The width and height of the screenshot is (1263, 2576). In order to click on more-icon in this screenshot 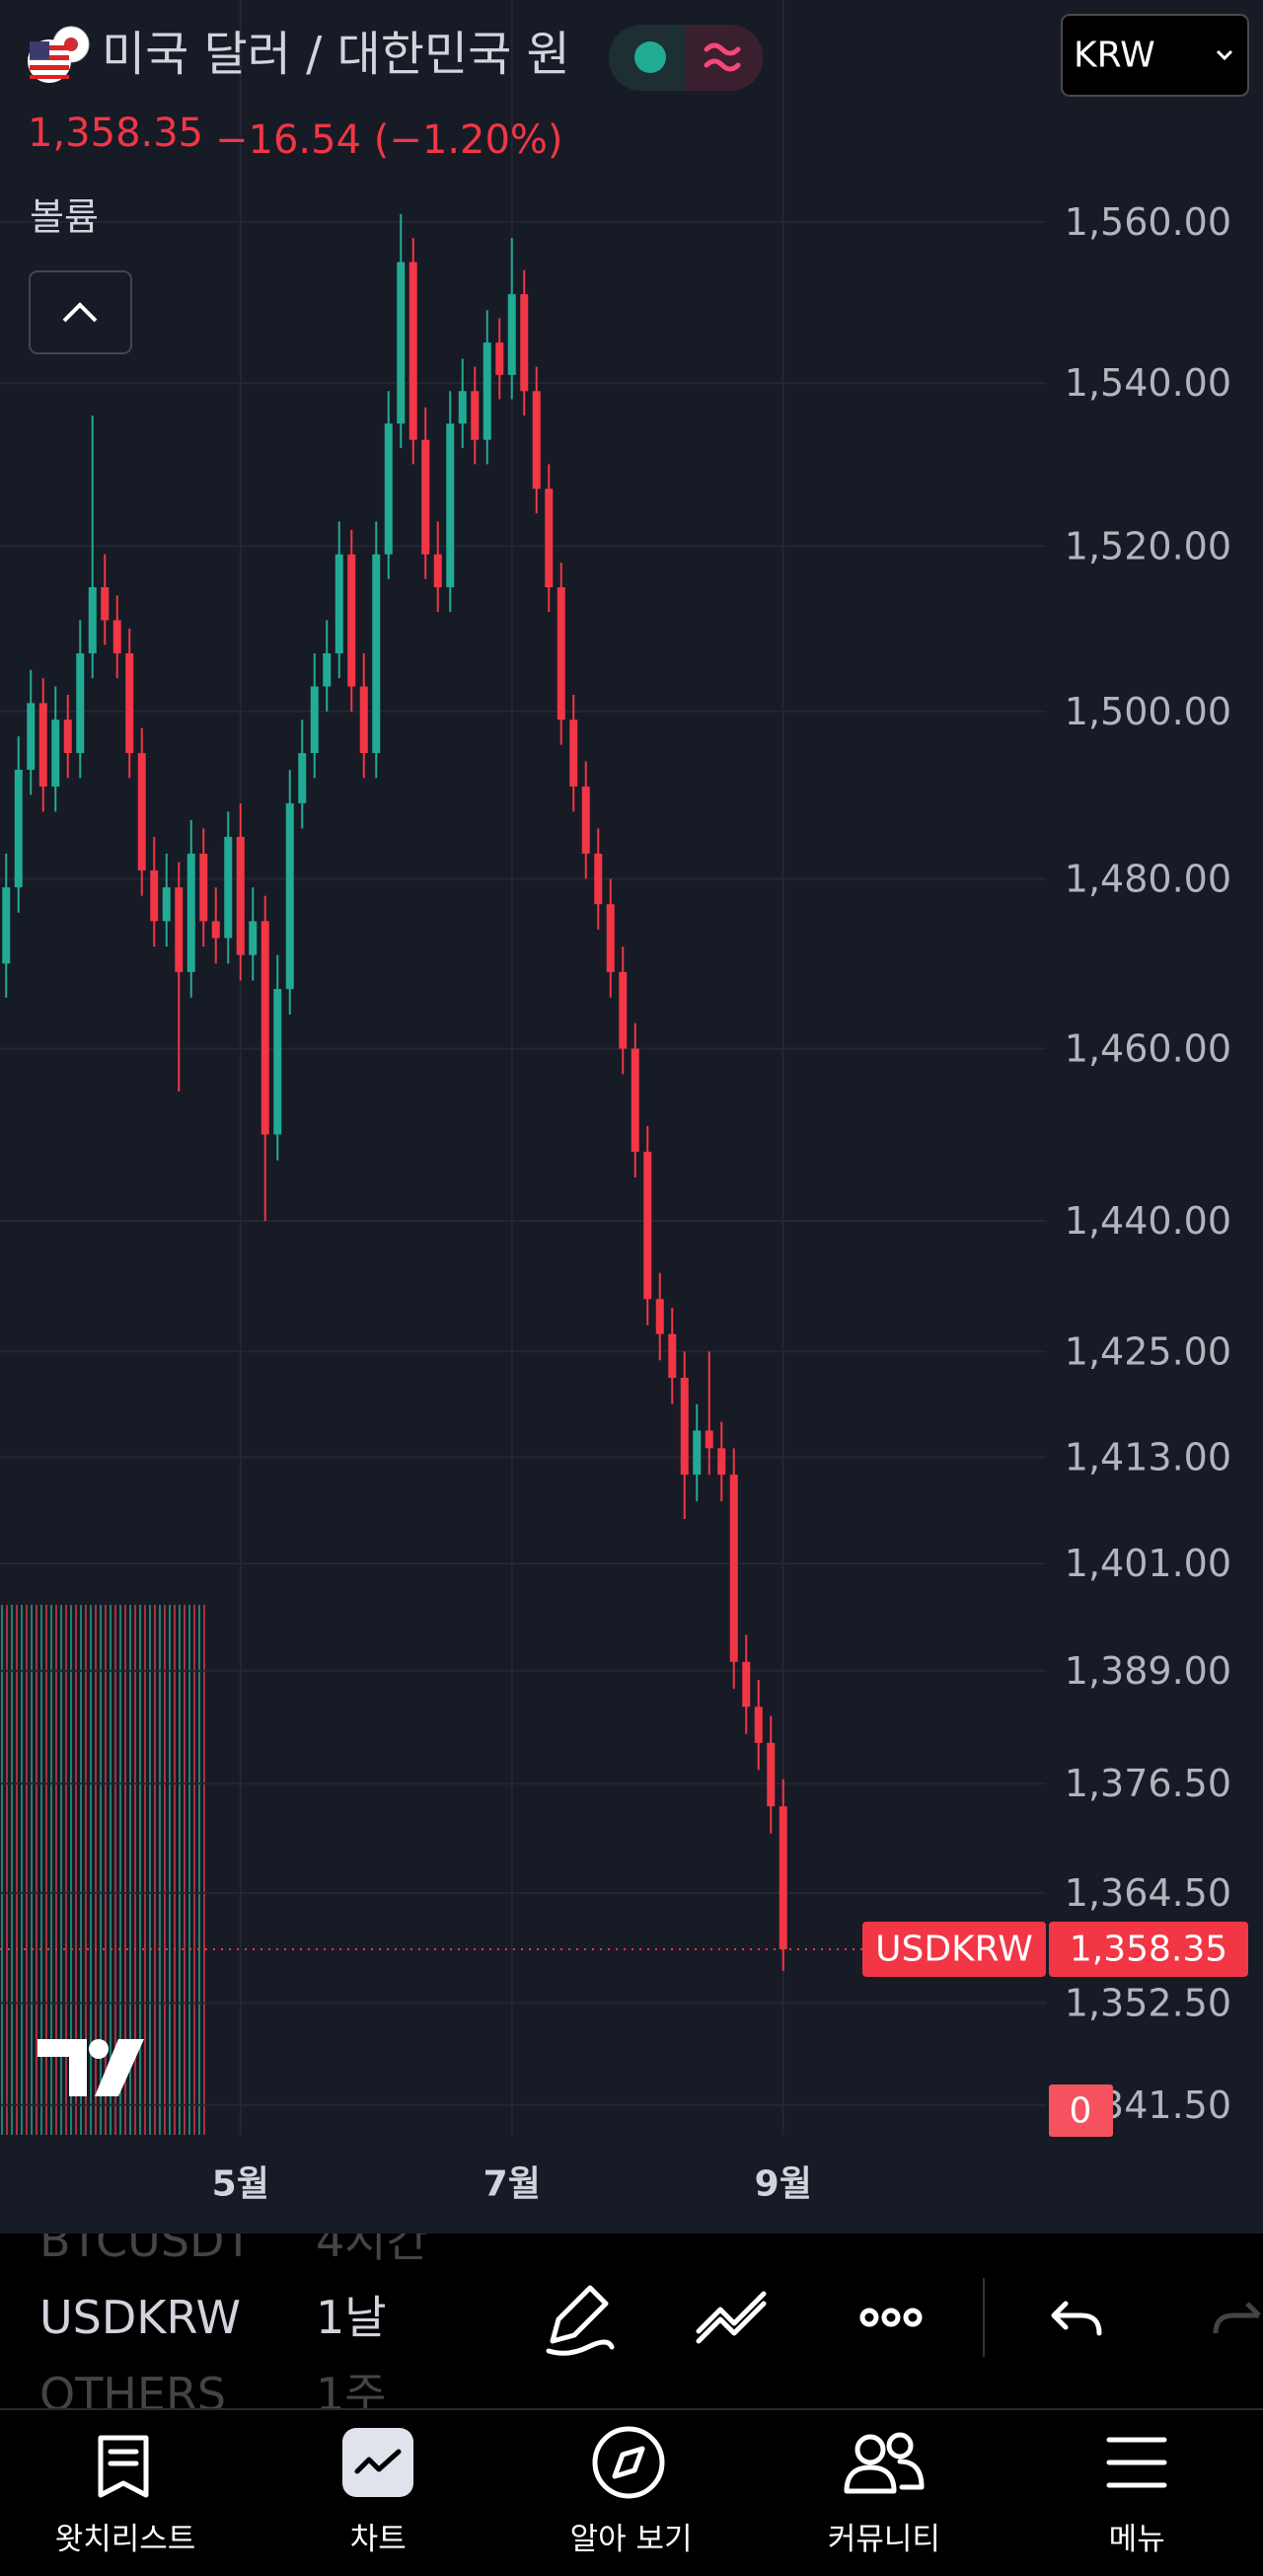, I will do `click(891, 2318)`.